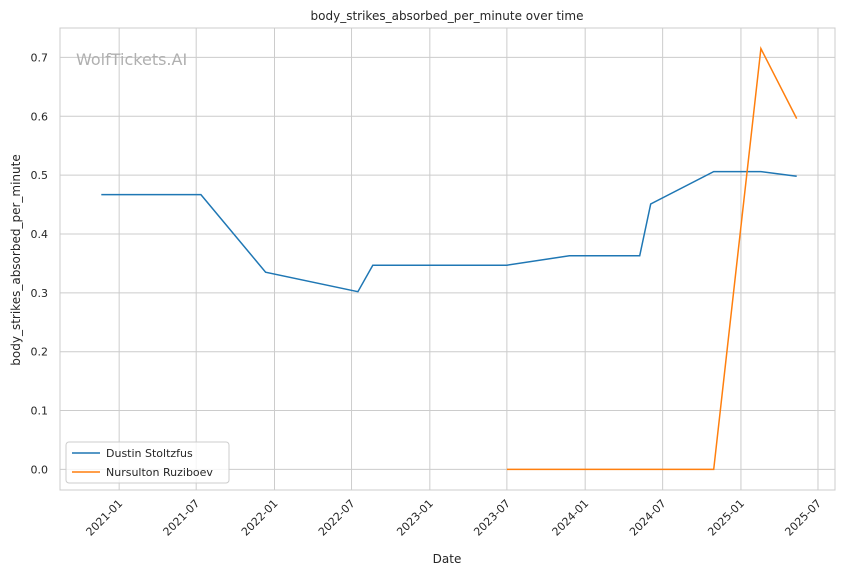 The width and height of the screenshot is (851, 575). Describe the element at coordinates (40, 57) in the screenshot. I see `y-tick-label: 0.7` at that location.